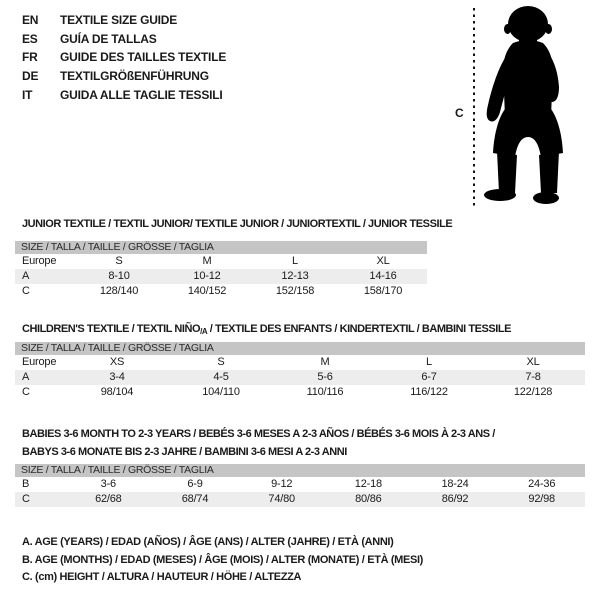 This screenshot has height=600, width=600. Describe the element at coordinates (119, 291) in the screenshot. I see `table-cell: 128/140` at that location.